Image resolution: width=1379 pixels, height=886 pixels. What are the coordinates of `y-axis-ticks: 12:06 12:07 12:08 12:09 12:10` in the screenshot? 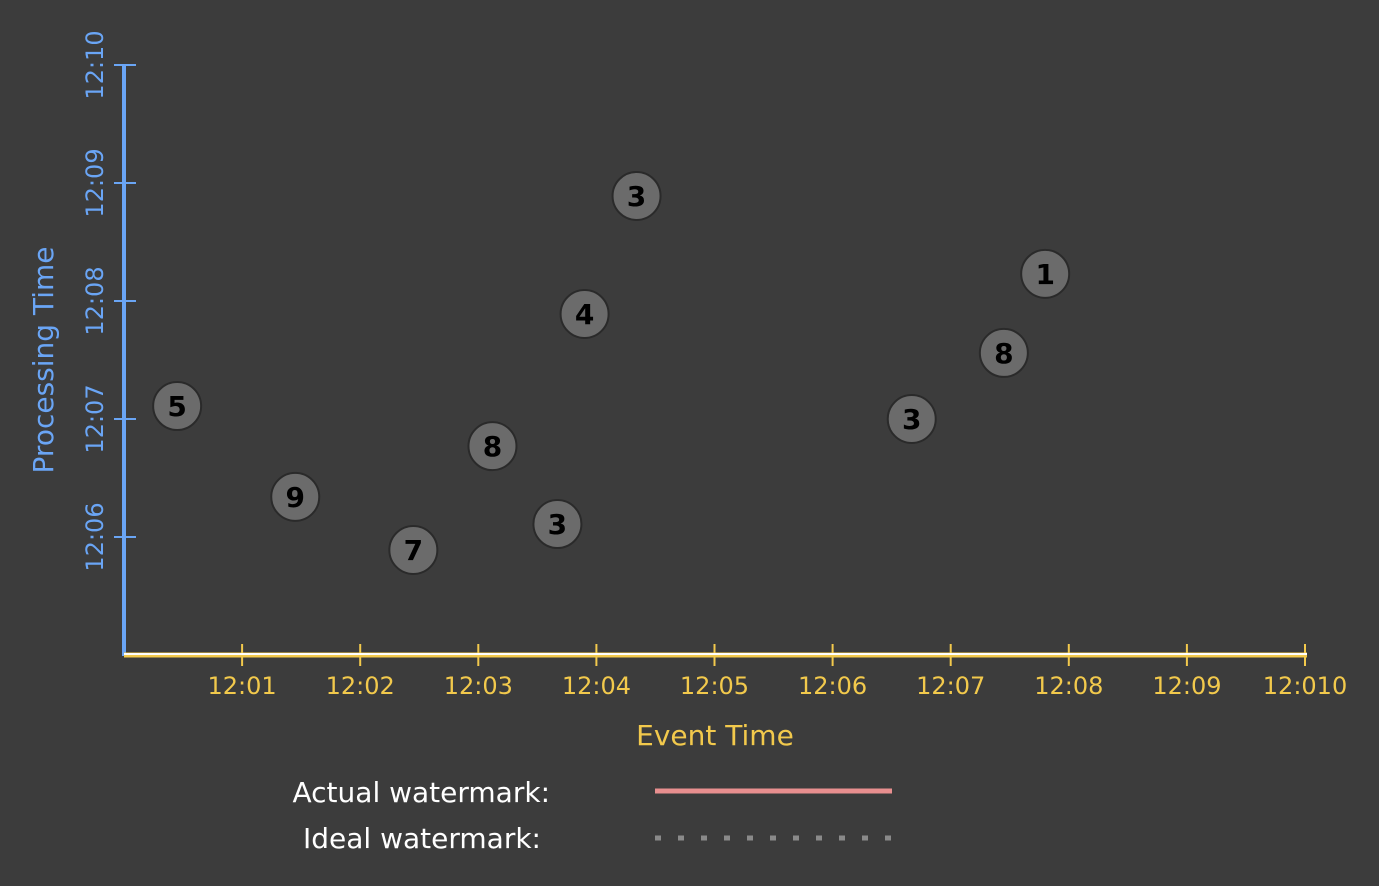 It's located at (108, 301).